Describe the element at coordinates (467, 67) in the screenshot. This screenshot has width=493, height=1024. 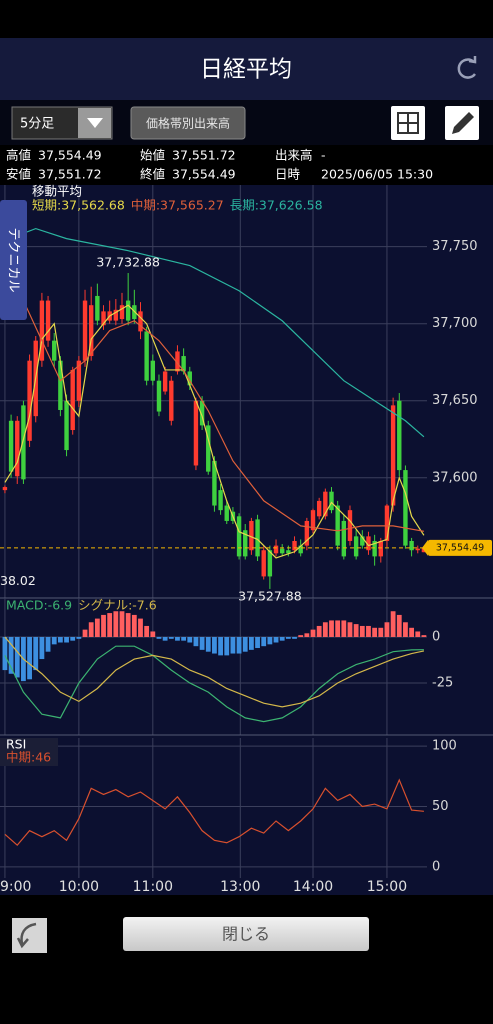
I see `refresh-button` at that location.